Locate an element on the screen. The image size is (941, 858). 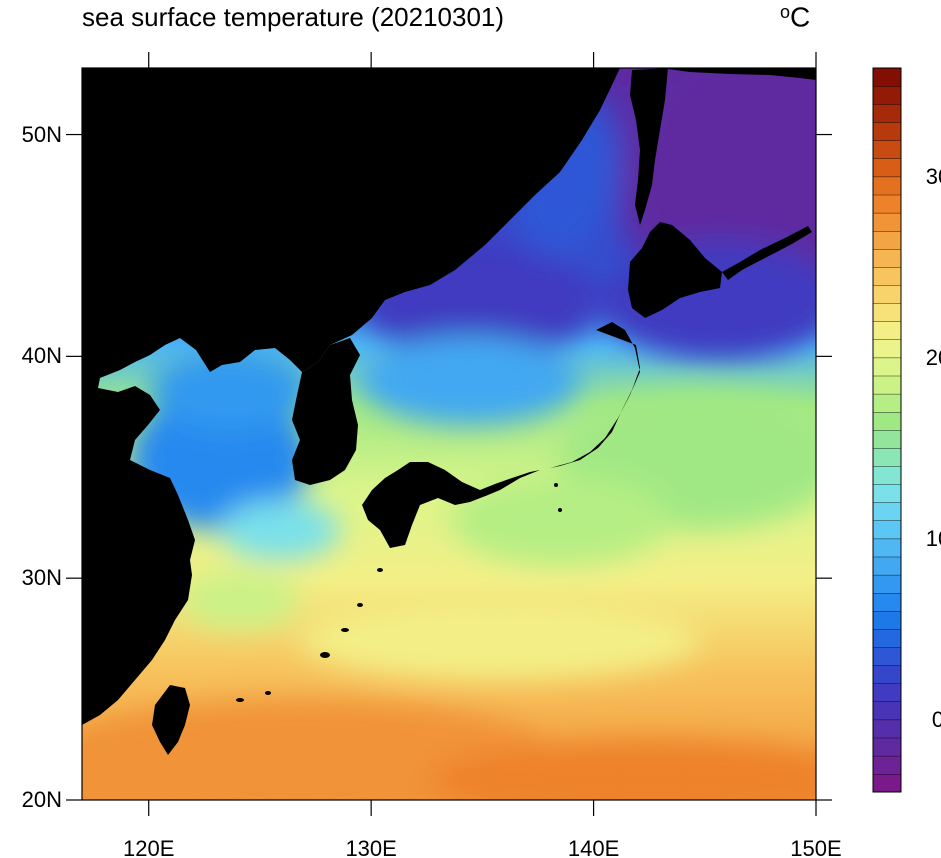
lat-tick-label: 40N is located at coordinates (41, 356).